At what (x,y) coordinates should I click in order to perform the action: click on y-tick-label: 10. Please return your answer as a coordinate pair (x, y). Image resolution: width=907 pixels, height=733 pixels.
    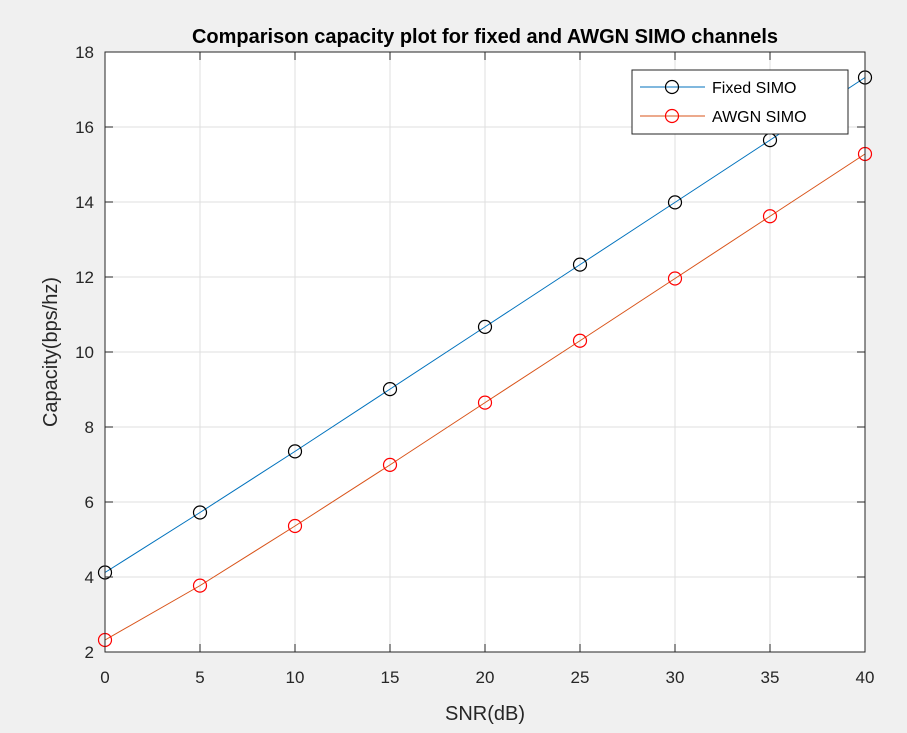
    Looking at the image, I should click on (84, 352).